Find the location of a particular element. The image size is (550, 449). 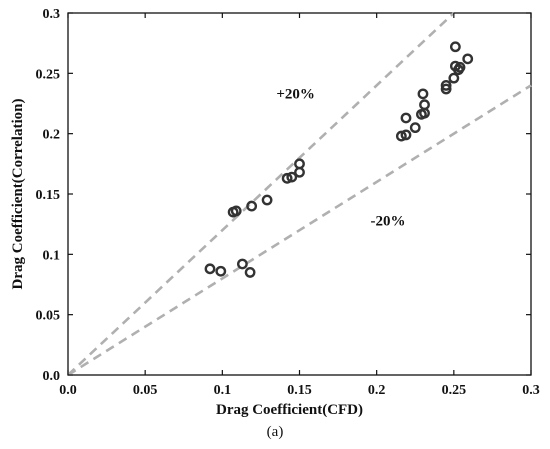

y-axis-label: Drag Coefficient(Correlation) is located at coordinates (18, 194).